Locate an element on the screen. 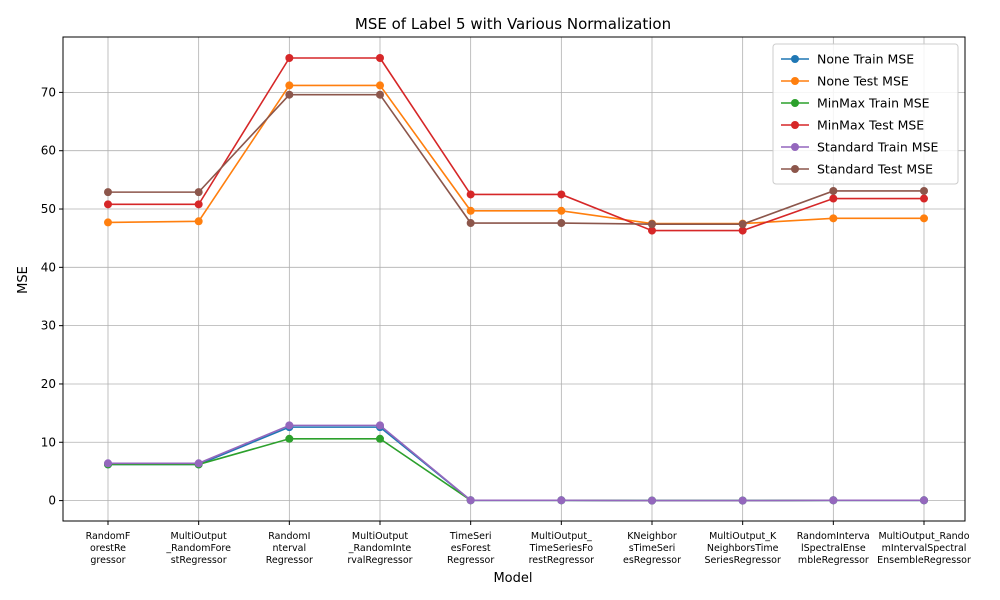 The width and height of the screenshot is (1000, 600). x-tick-label: MultiOutput_ TimeSeriesFo restRegressor is located at coordinates (562, 548).